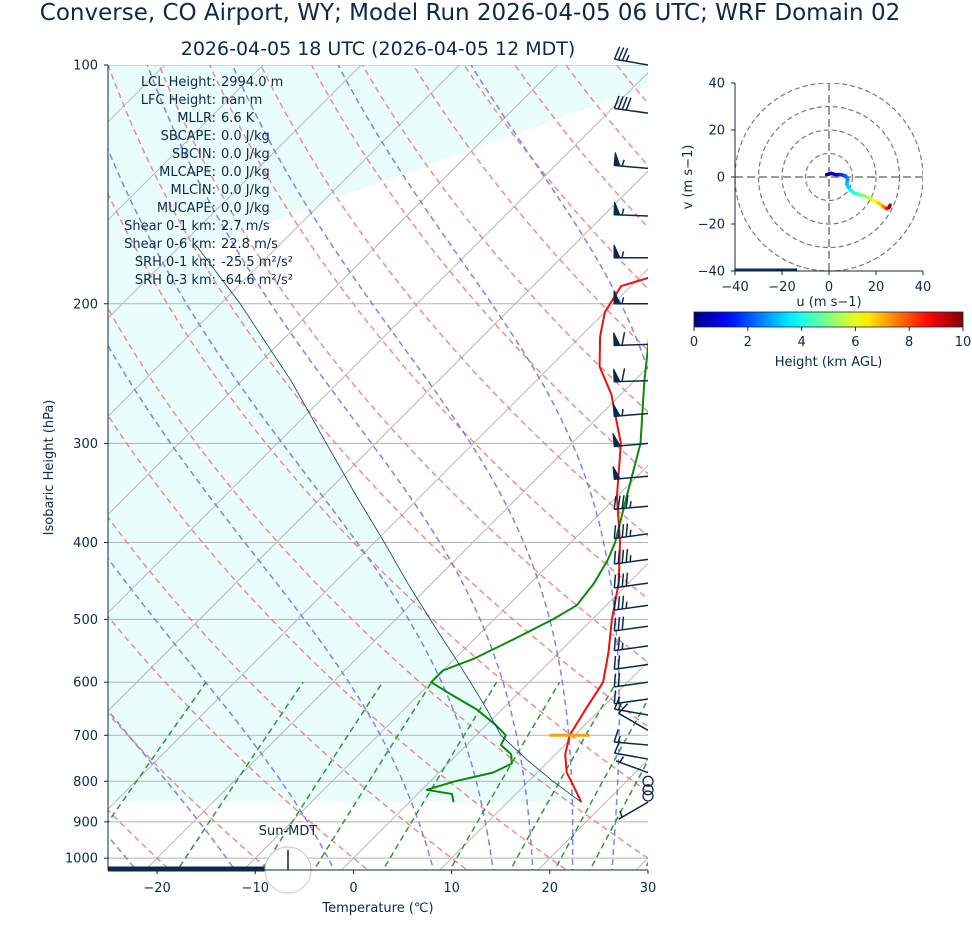 Image resolution: width=972 pixels, height=936 pixels. I want to click on colorbar-tick-label: 0, so click(694, 342).